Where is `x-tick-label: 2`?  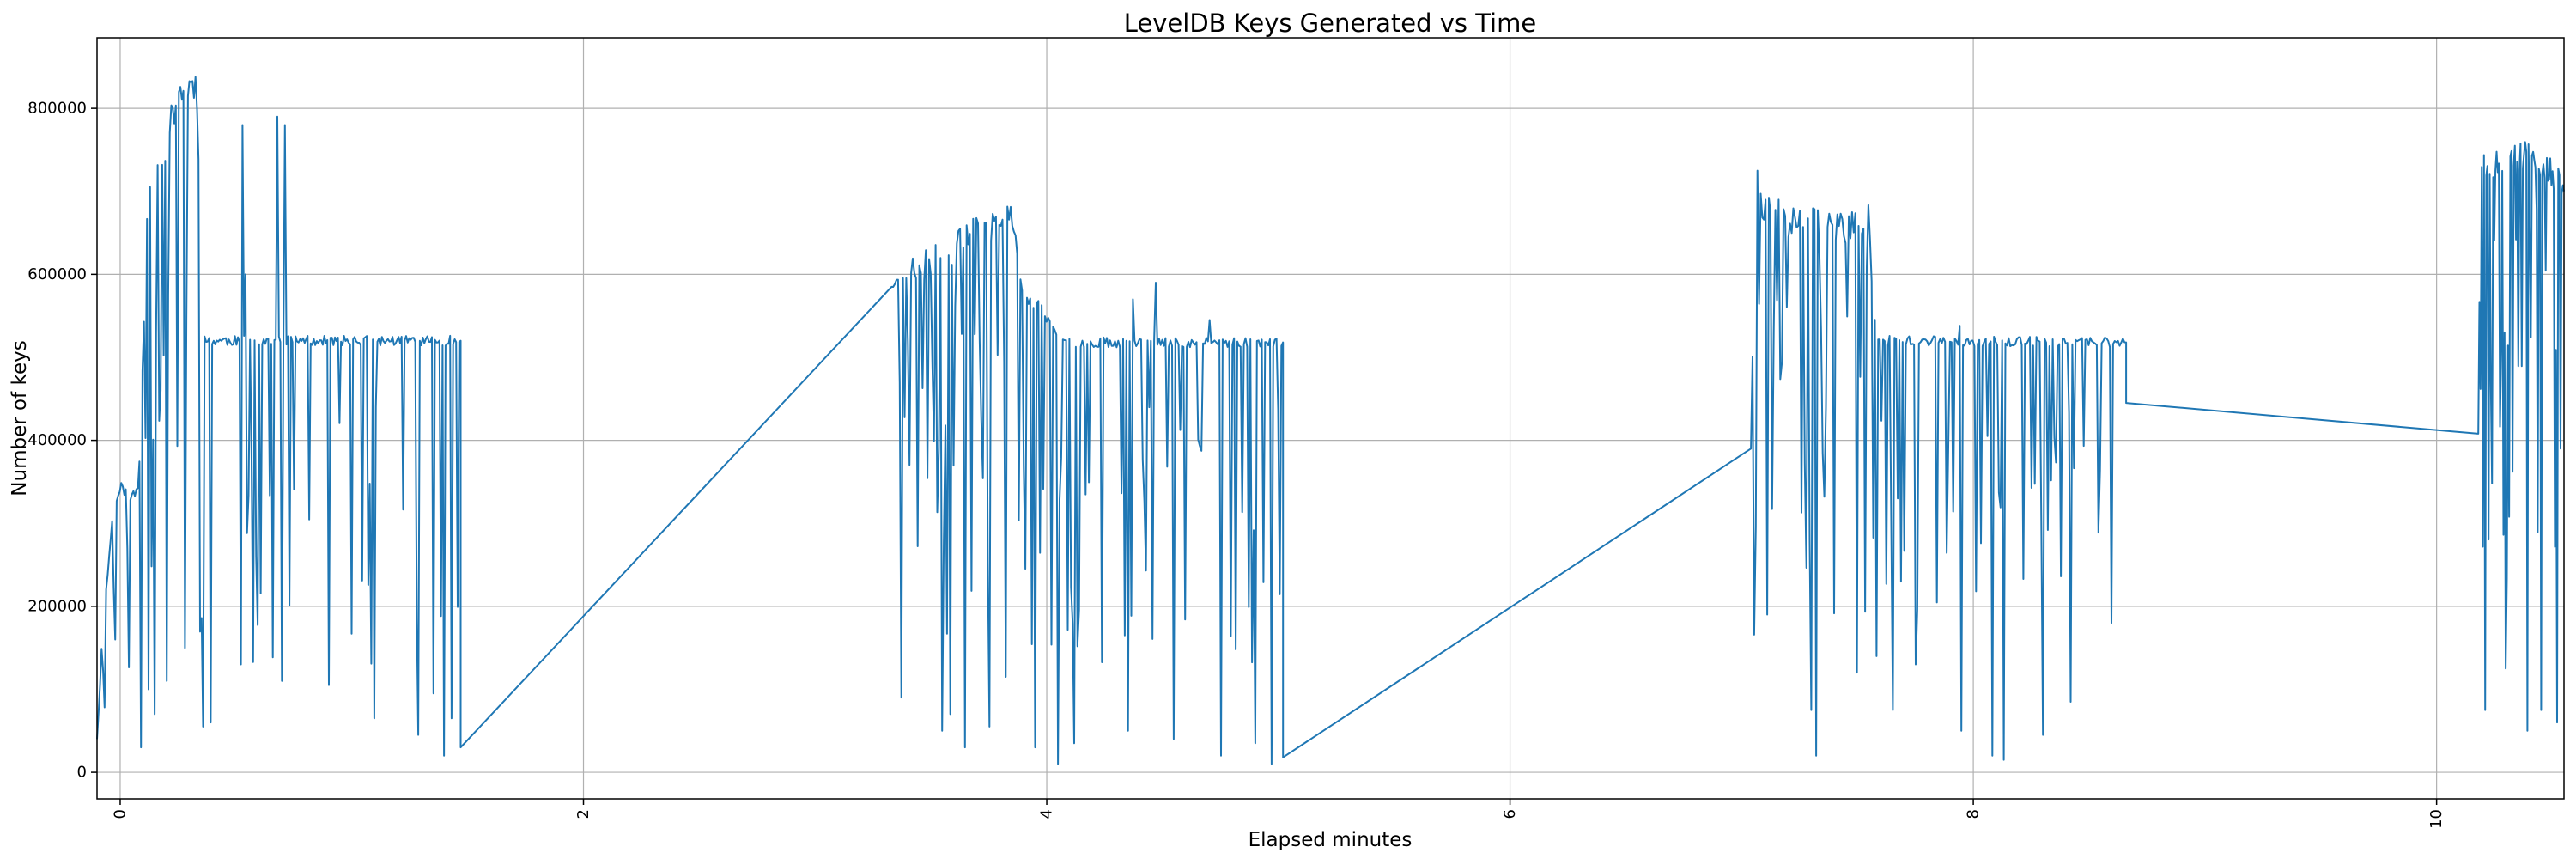 x-tick-label: 2 is located at coordinates (583, 814).